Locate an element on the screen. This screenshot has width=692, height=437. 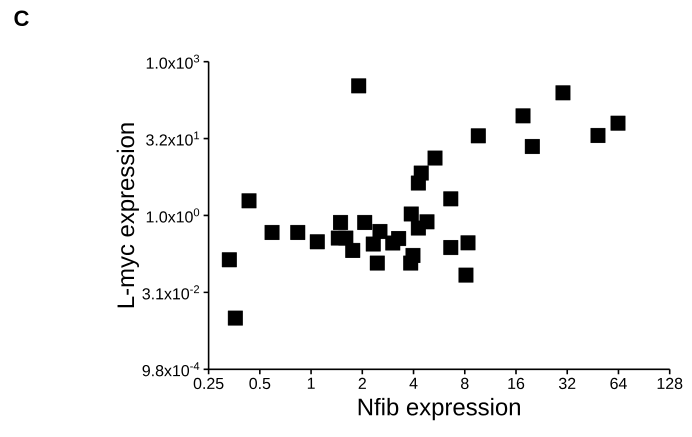
y-tick-label: 1.0x10$^{0}$ is located at coordinates (173, 215).